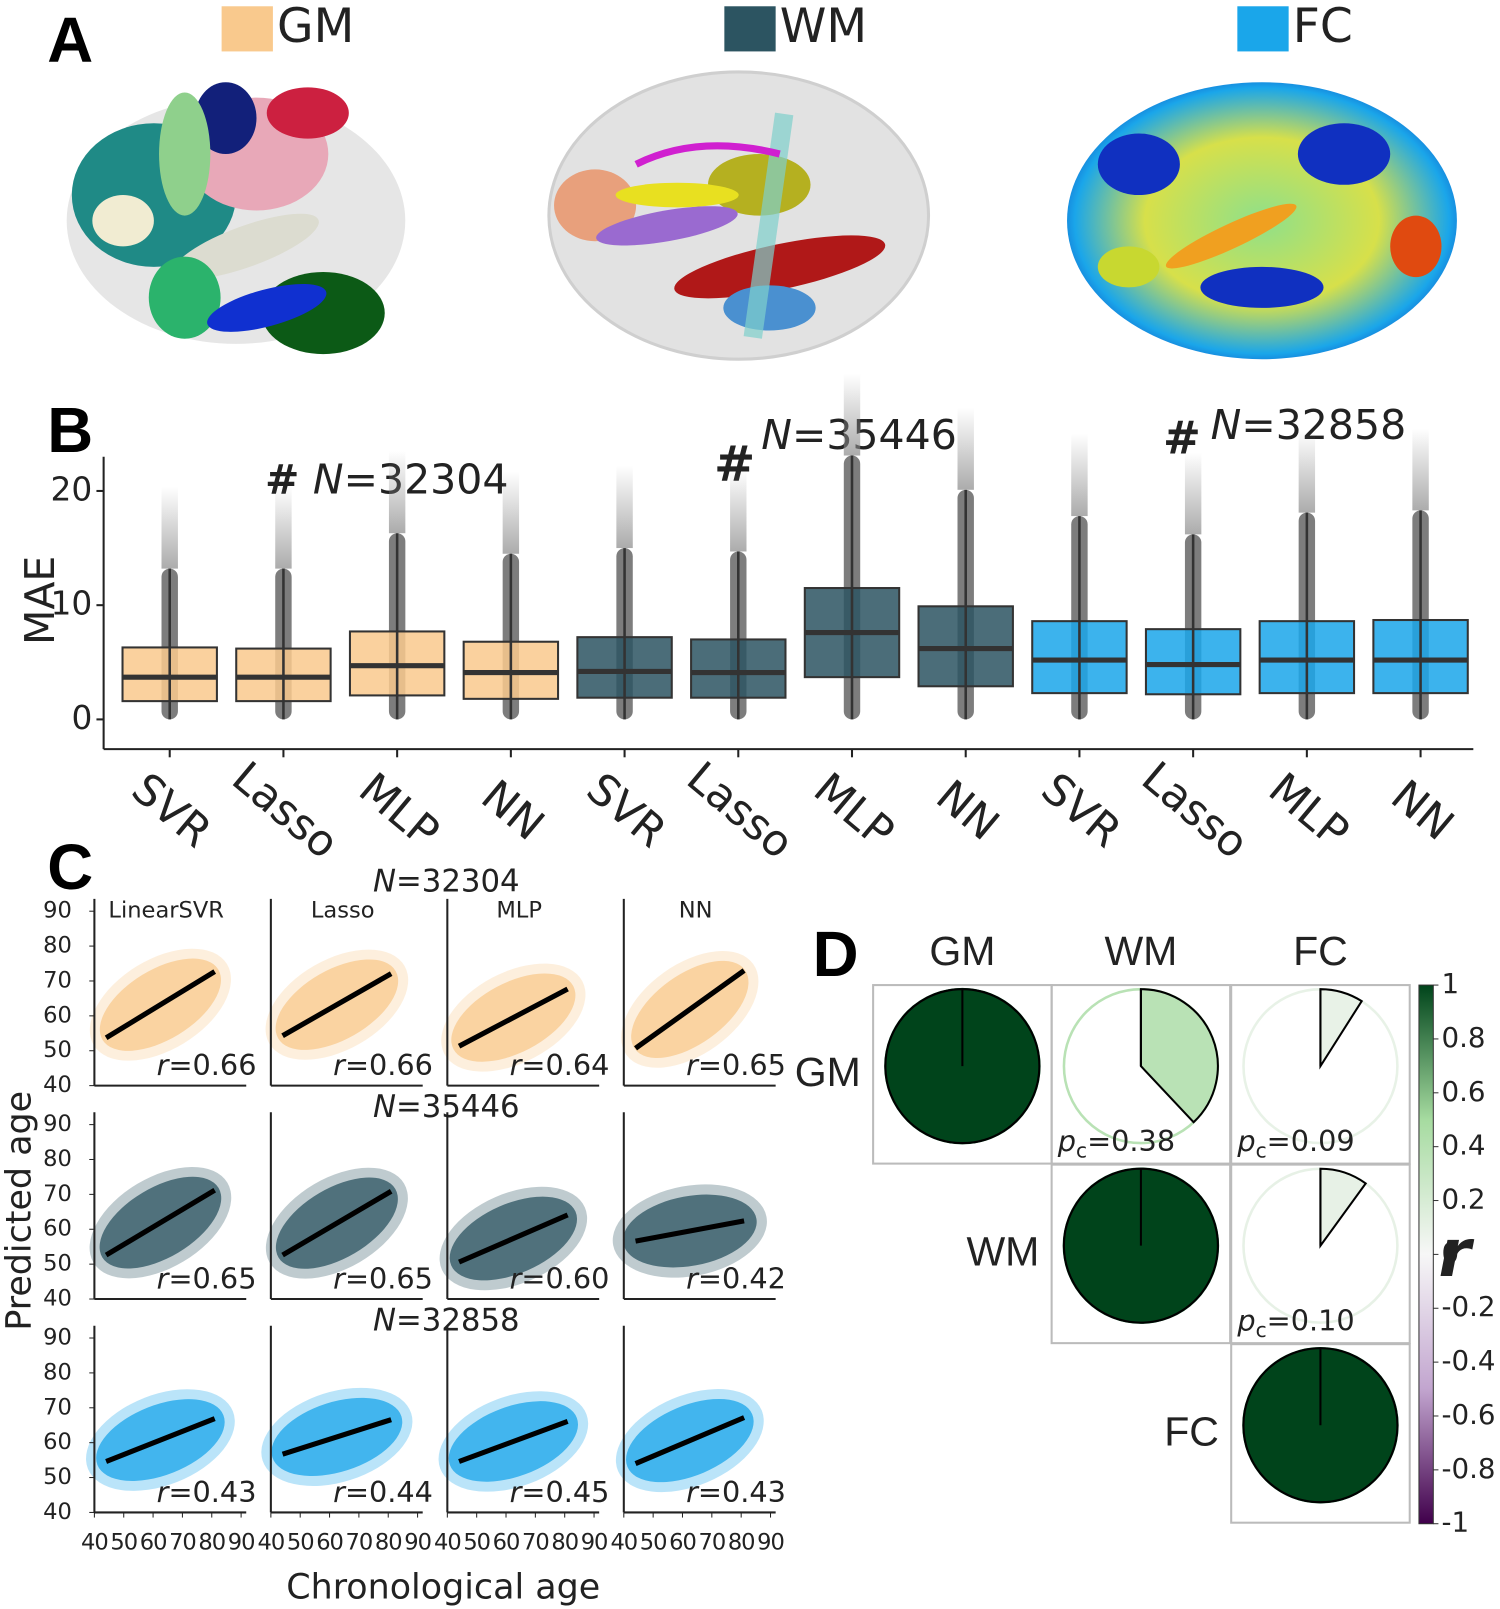 The width and height of the screenshot is (1500, 1609). Describe the element at coordinates (623, 1543) in the screenshot. I see `x-tick-label: 40` at that location.